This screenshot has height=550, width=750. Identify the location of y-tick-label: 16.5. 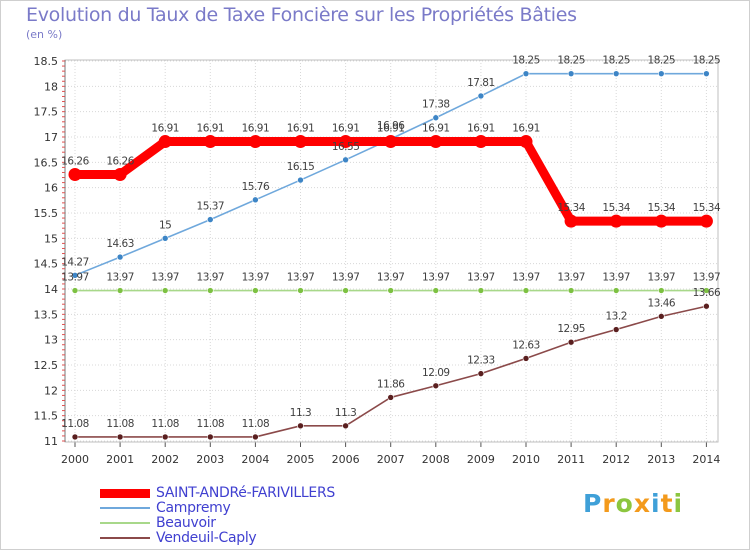
(46, 162).